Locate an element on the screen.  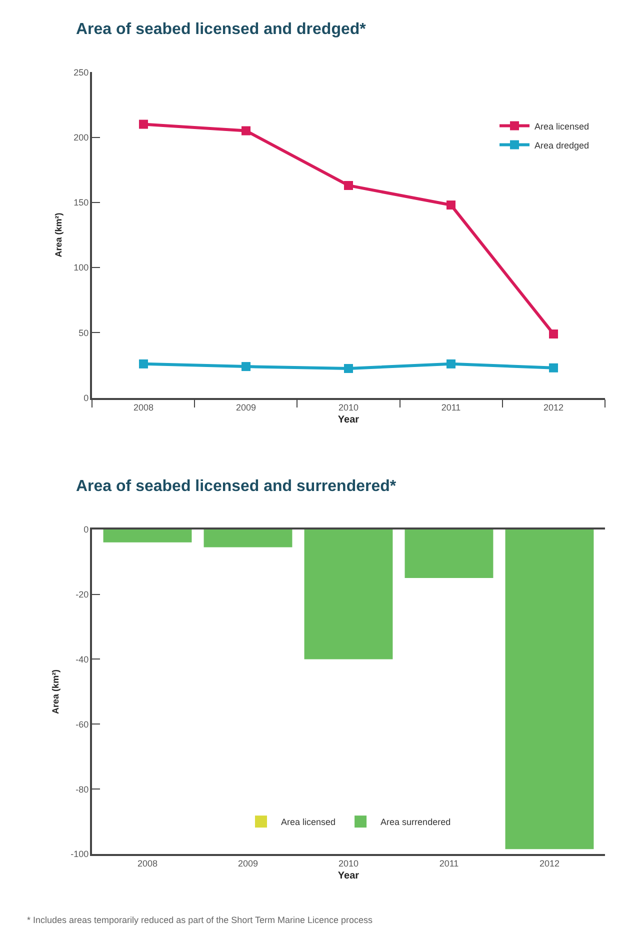
text: * Includes areas temporarily reduced as part of the Short Term Marine Licence process is located at coordinates (200, 920).